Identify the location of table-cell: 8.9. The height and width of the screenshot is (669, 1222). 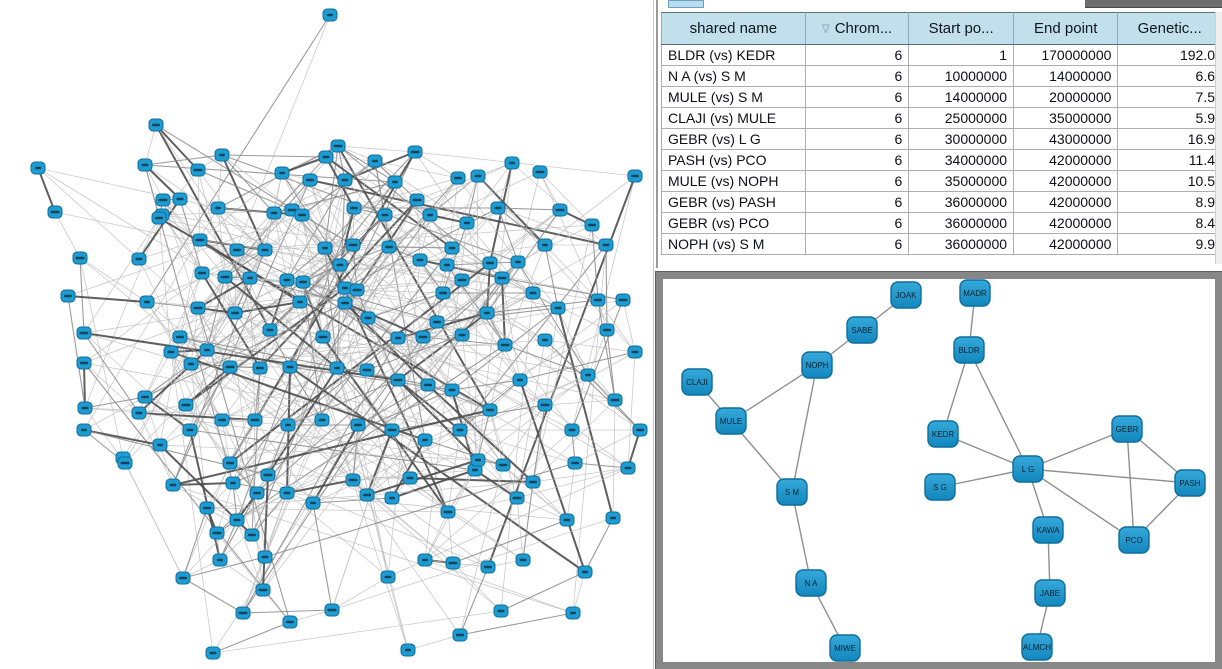
(1169, 202).